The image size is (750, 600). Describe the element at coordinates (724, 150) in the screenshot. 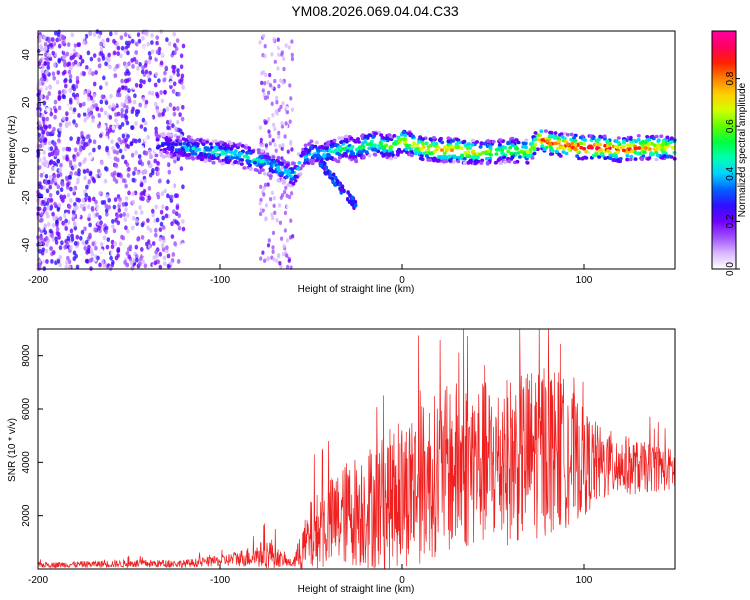

I see `colorbar-gradient` at that location.